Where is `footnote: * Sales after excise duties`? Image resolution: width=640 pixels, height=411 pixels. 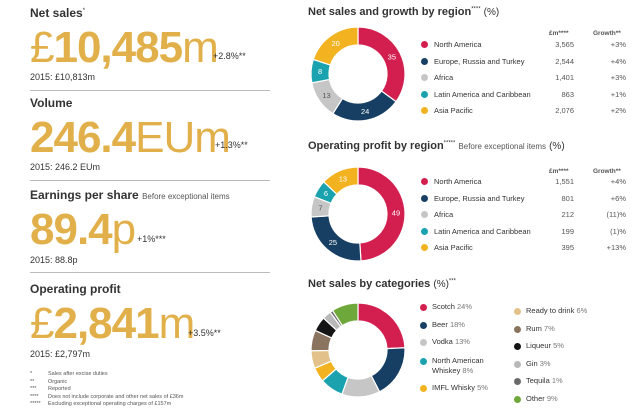 footnote: * Sales after excise duties is located at coordinates (69, 374).